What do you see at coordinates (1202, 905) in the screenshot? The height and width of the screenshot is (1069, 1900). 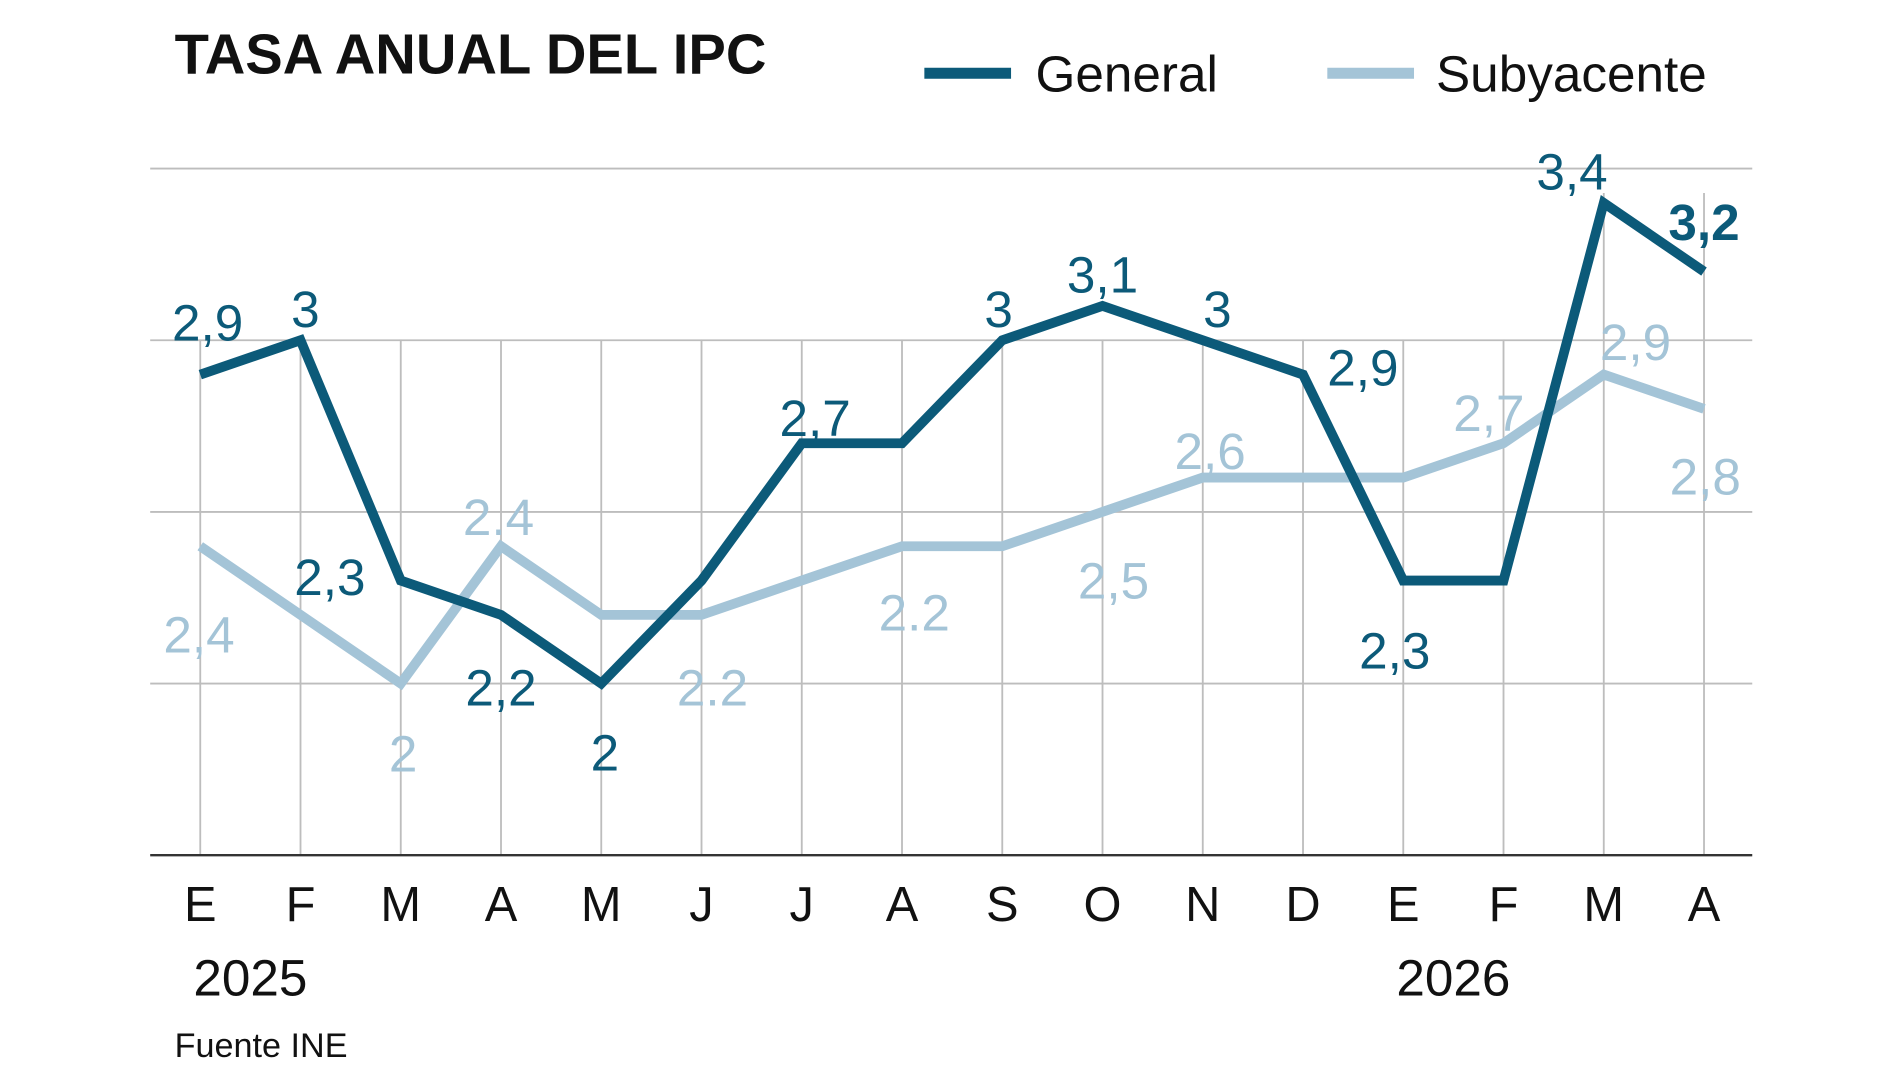 I see `x-tick-label: N` at bounding box center [1202, 905].